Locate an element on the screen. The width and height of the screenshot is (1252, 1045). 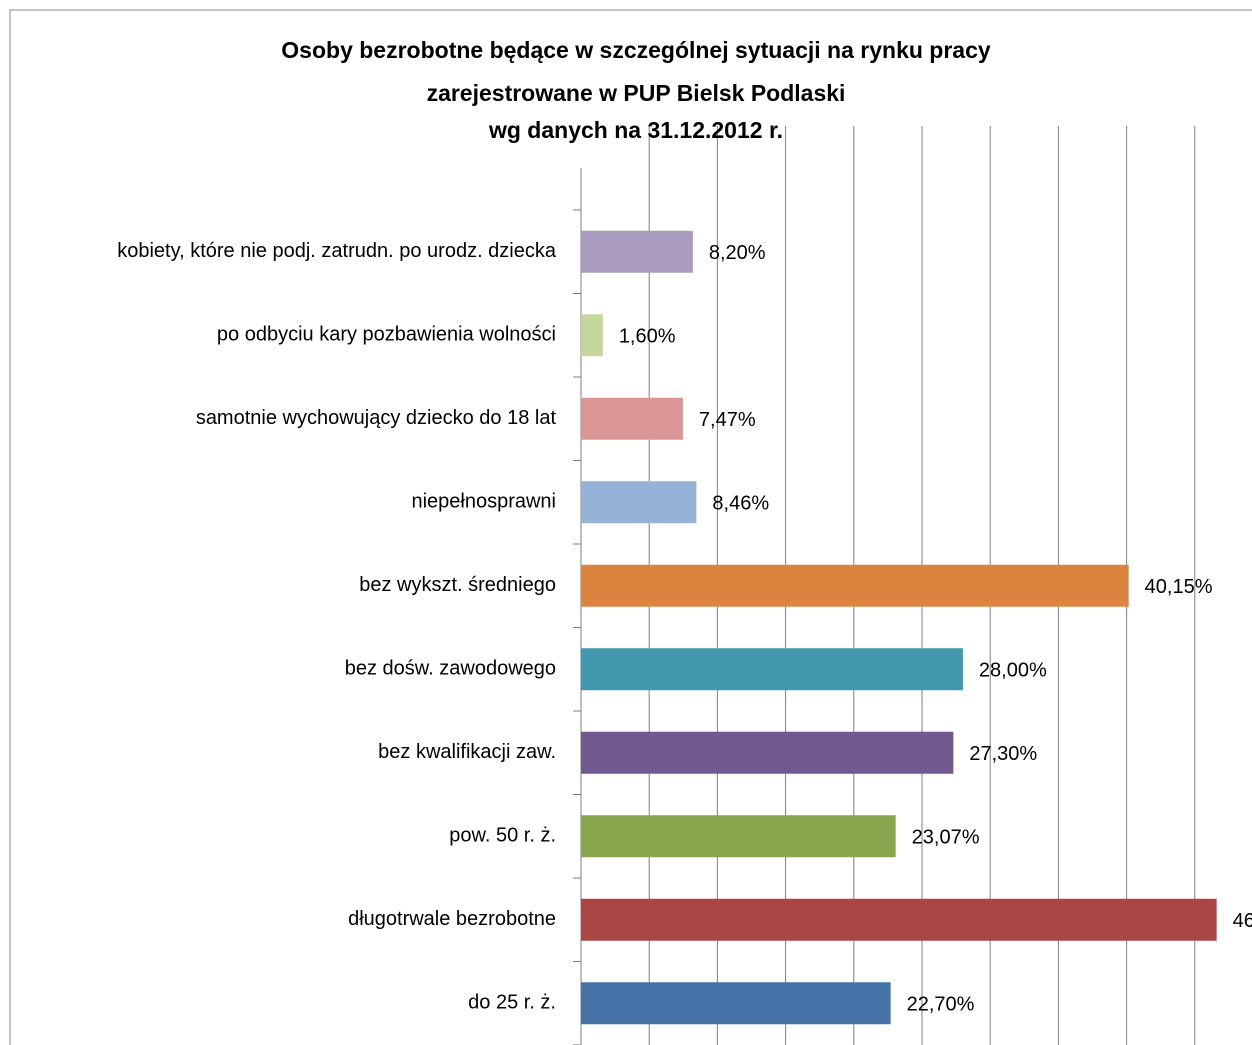
value-label: 8,46% is located at coordinates (740, 504).